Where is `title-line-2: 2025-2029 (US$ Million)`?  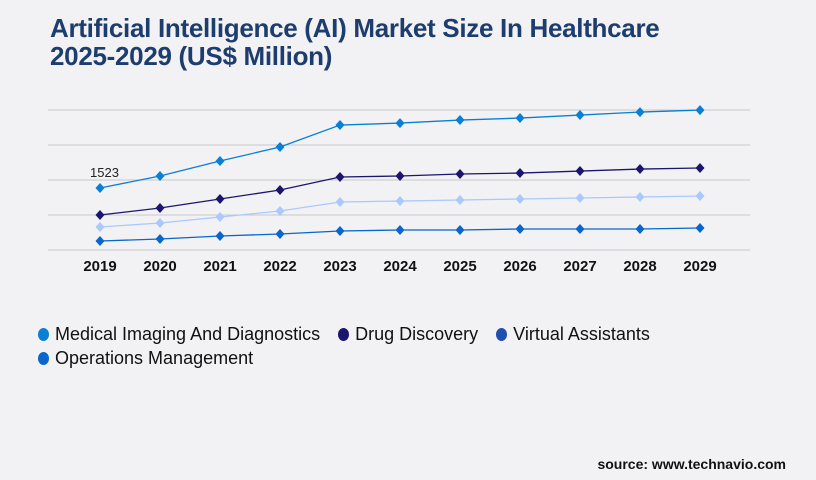
title-line-2: 2025-2029 (US$ Million) is located at coordinates (191, 56).